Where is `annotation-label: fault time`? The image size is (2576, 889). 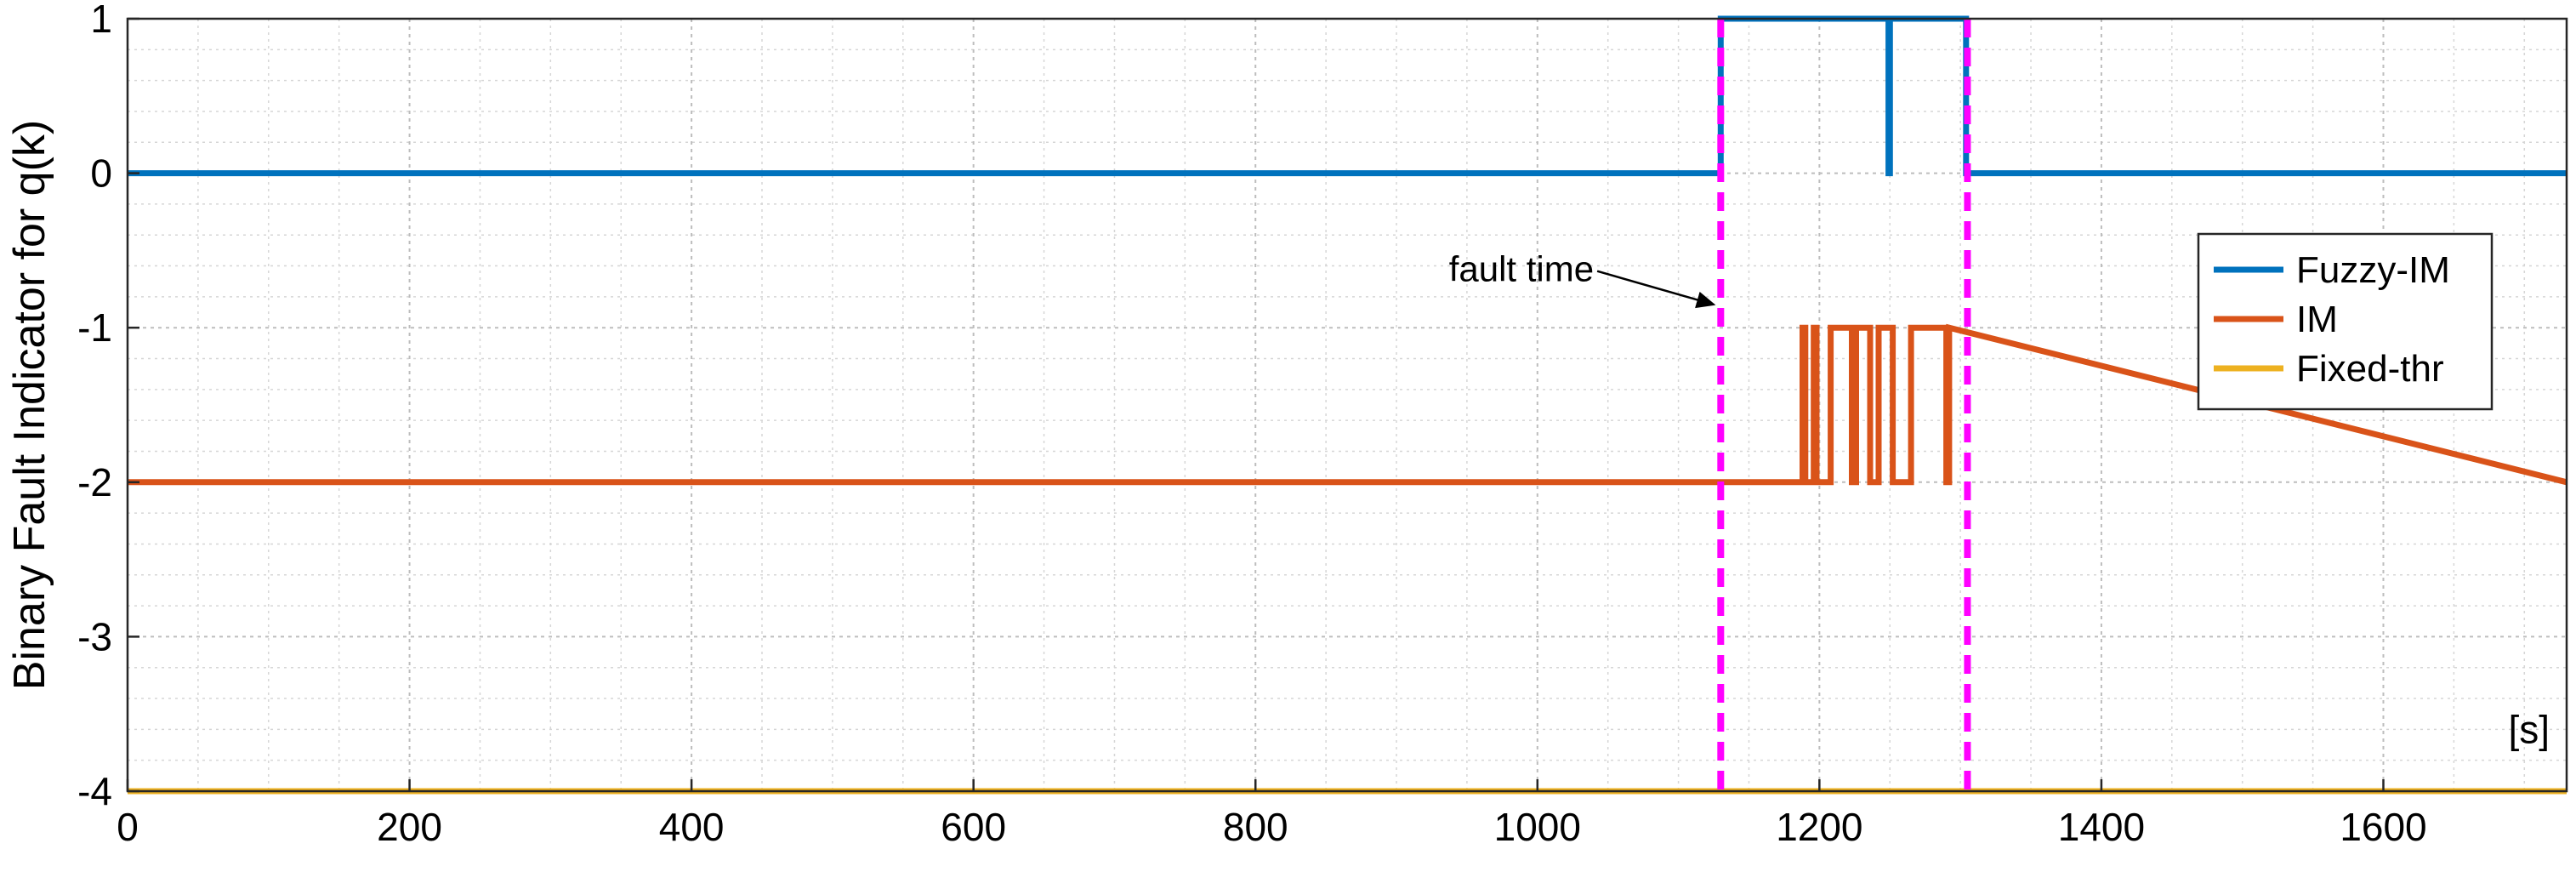 annotation-label: fault time is located at coordinates (1521, 269).